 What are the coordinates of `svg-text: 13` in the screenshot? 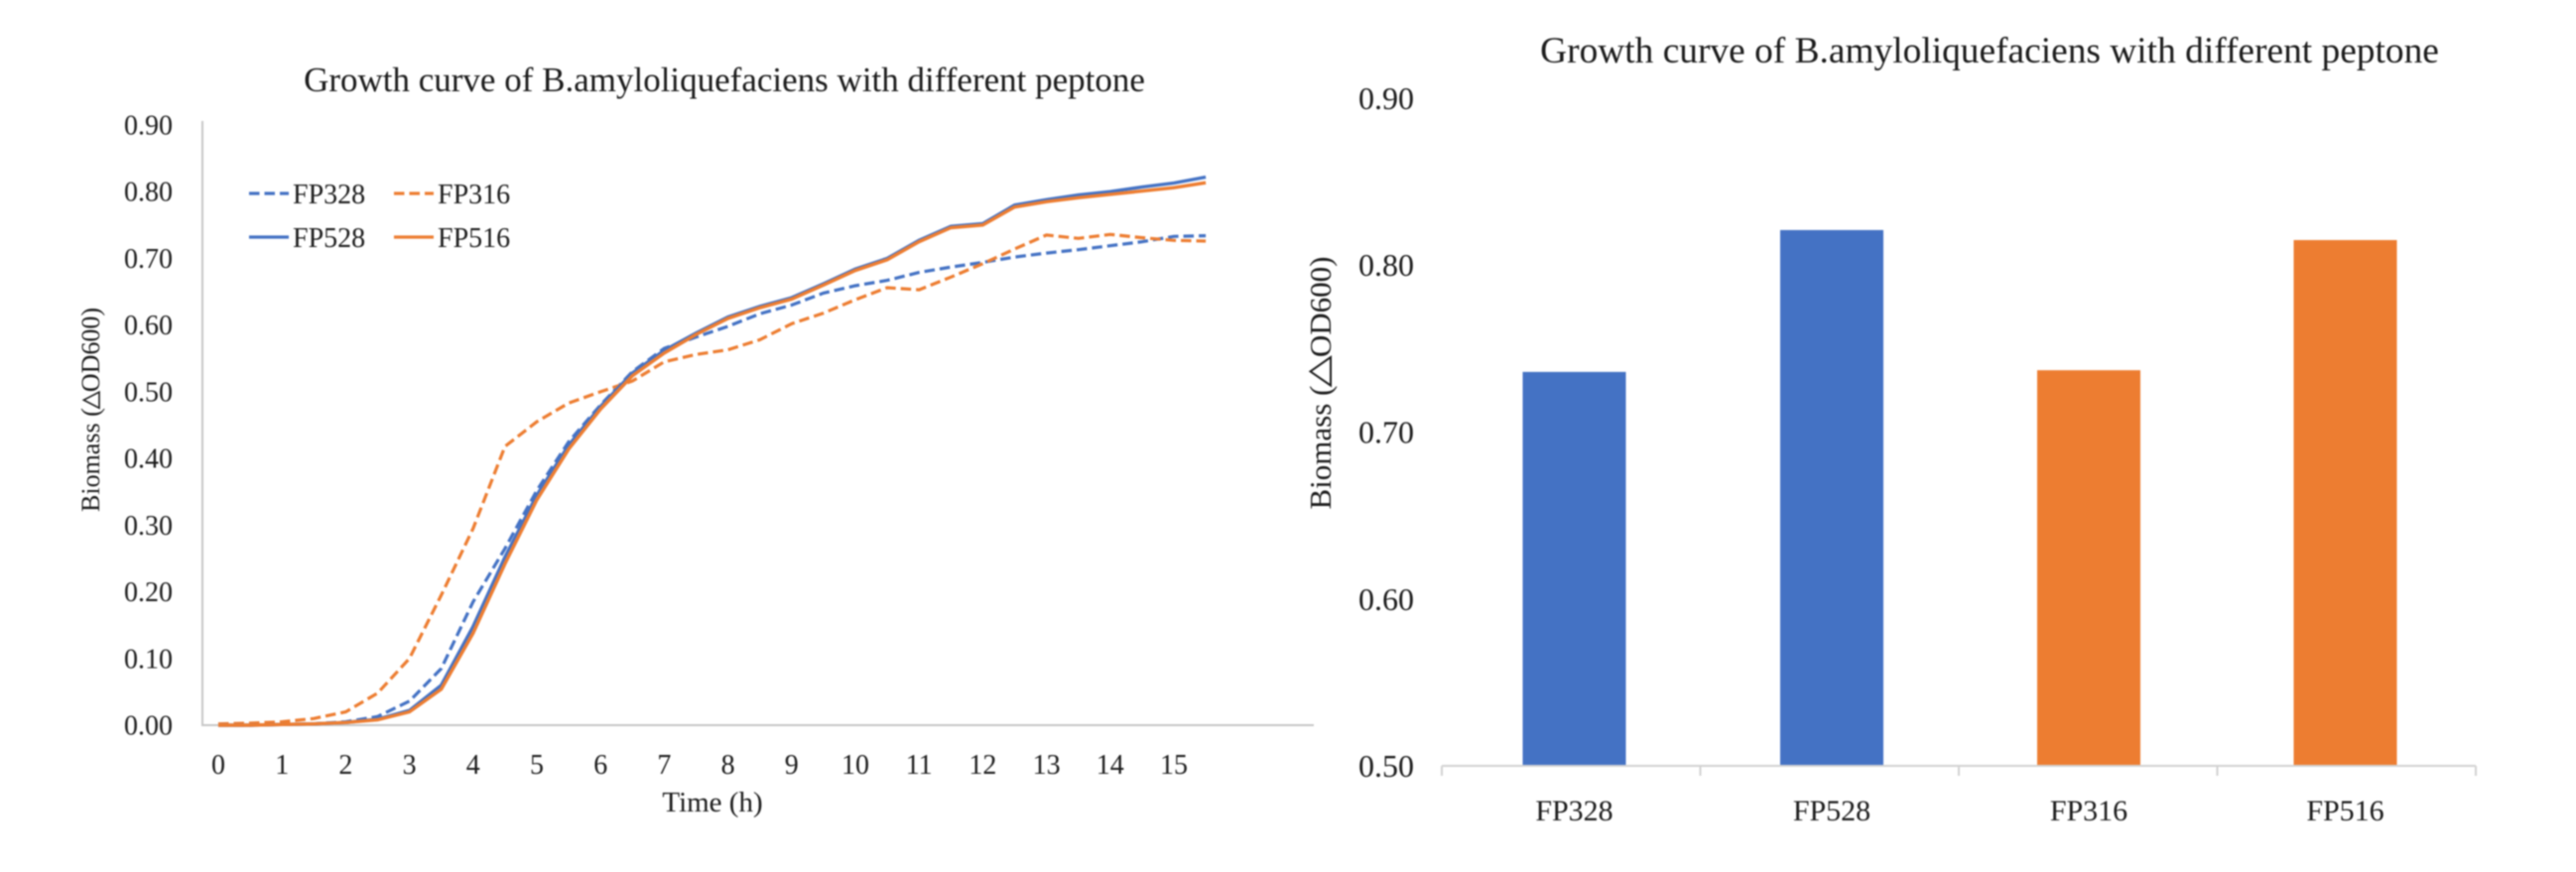 It's located at (1047, 765).